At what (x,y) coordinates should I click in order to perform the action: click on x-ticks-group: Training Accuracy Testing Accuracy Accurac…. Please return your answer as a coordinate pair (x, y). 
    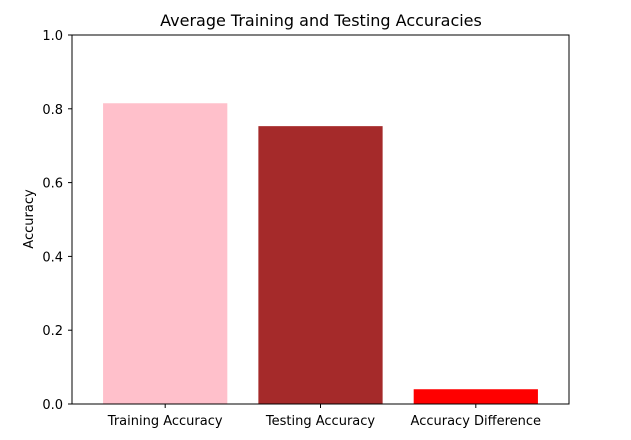
    Looking at the image, I should click on (324, 416).